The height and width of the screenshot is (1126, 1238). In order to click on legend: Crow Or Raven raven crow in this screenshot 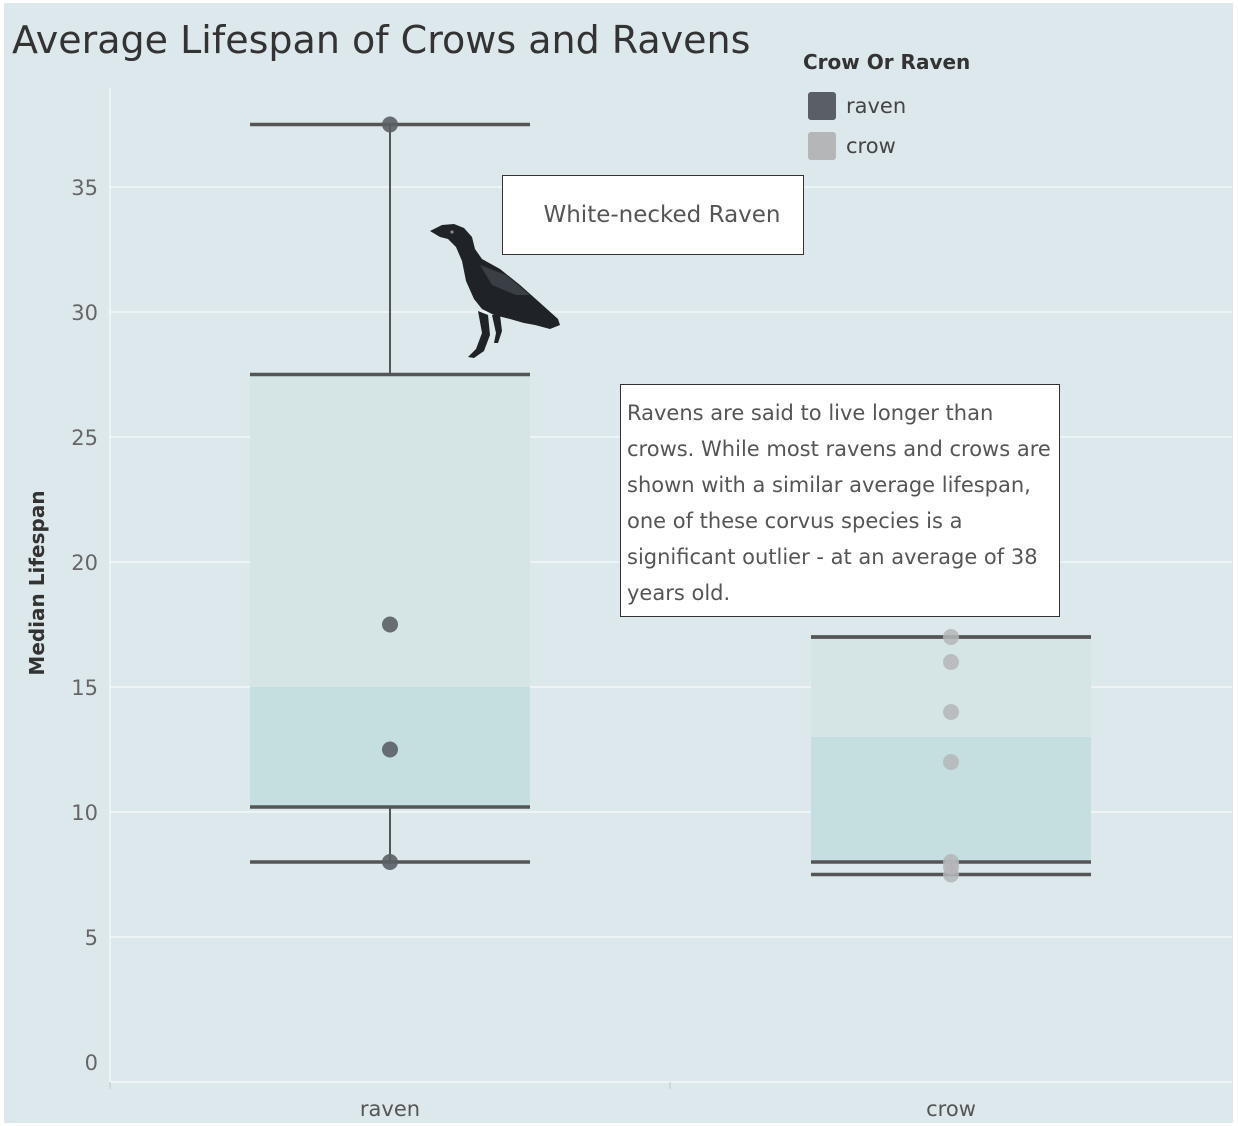, I will do `click(903, 108)`.